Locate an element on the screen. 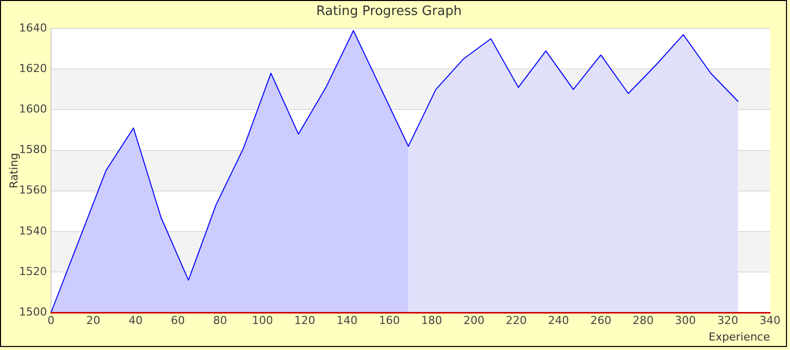 The height and width of the screenshot is (350, 790). x-axis-title: Experience is located at coordinates (739, 337).